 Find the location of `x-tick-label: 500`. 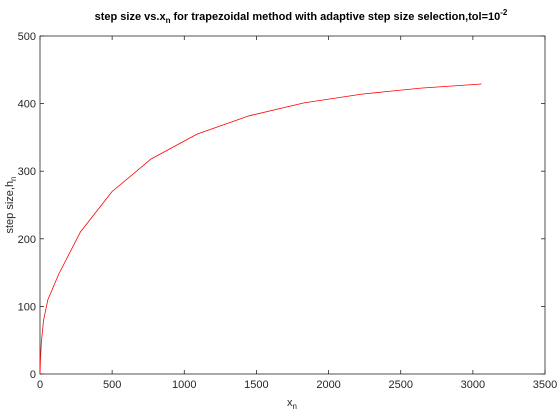

x-tick-label: 500 is located at coordinates (112, 385).